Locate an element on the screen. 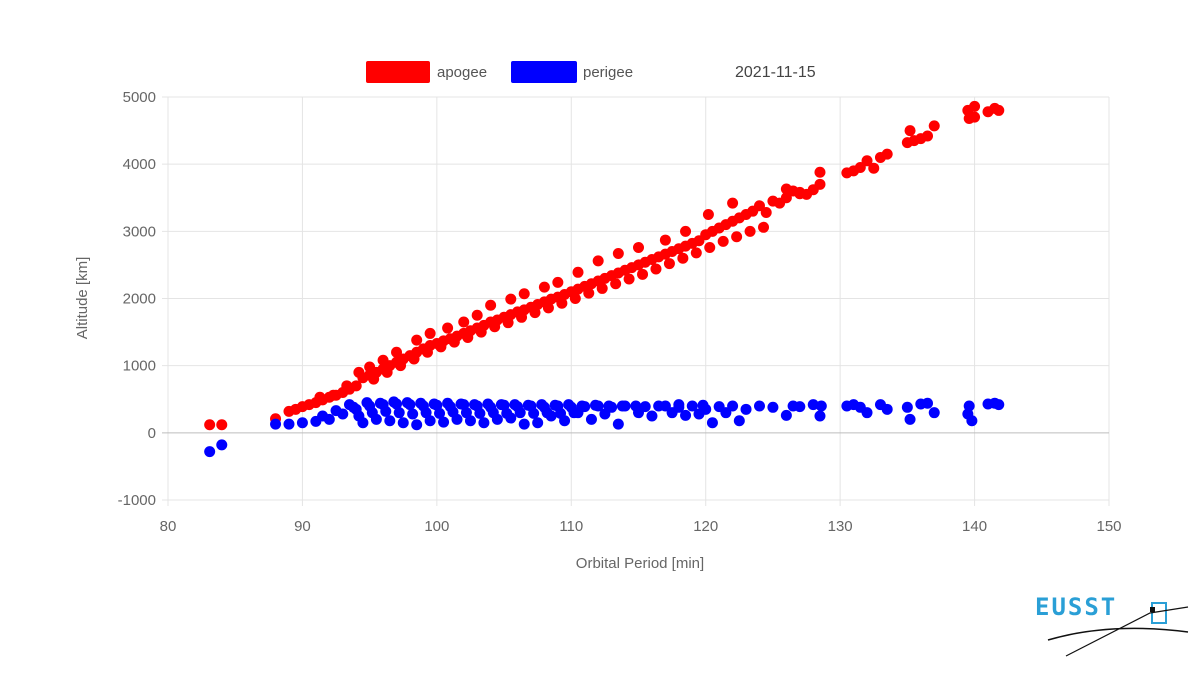 Image resolution: width=1200 pixels, height=675 pixels. logo-orbit-arc is located at coordinates (1118, 634).